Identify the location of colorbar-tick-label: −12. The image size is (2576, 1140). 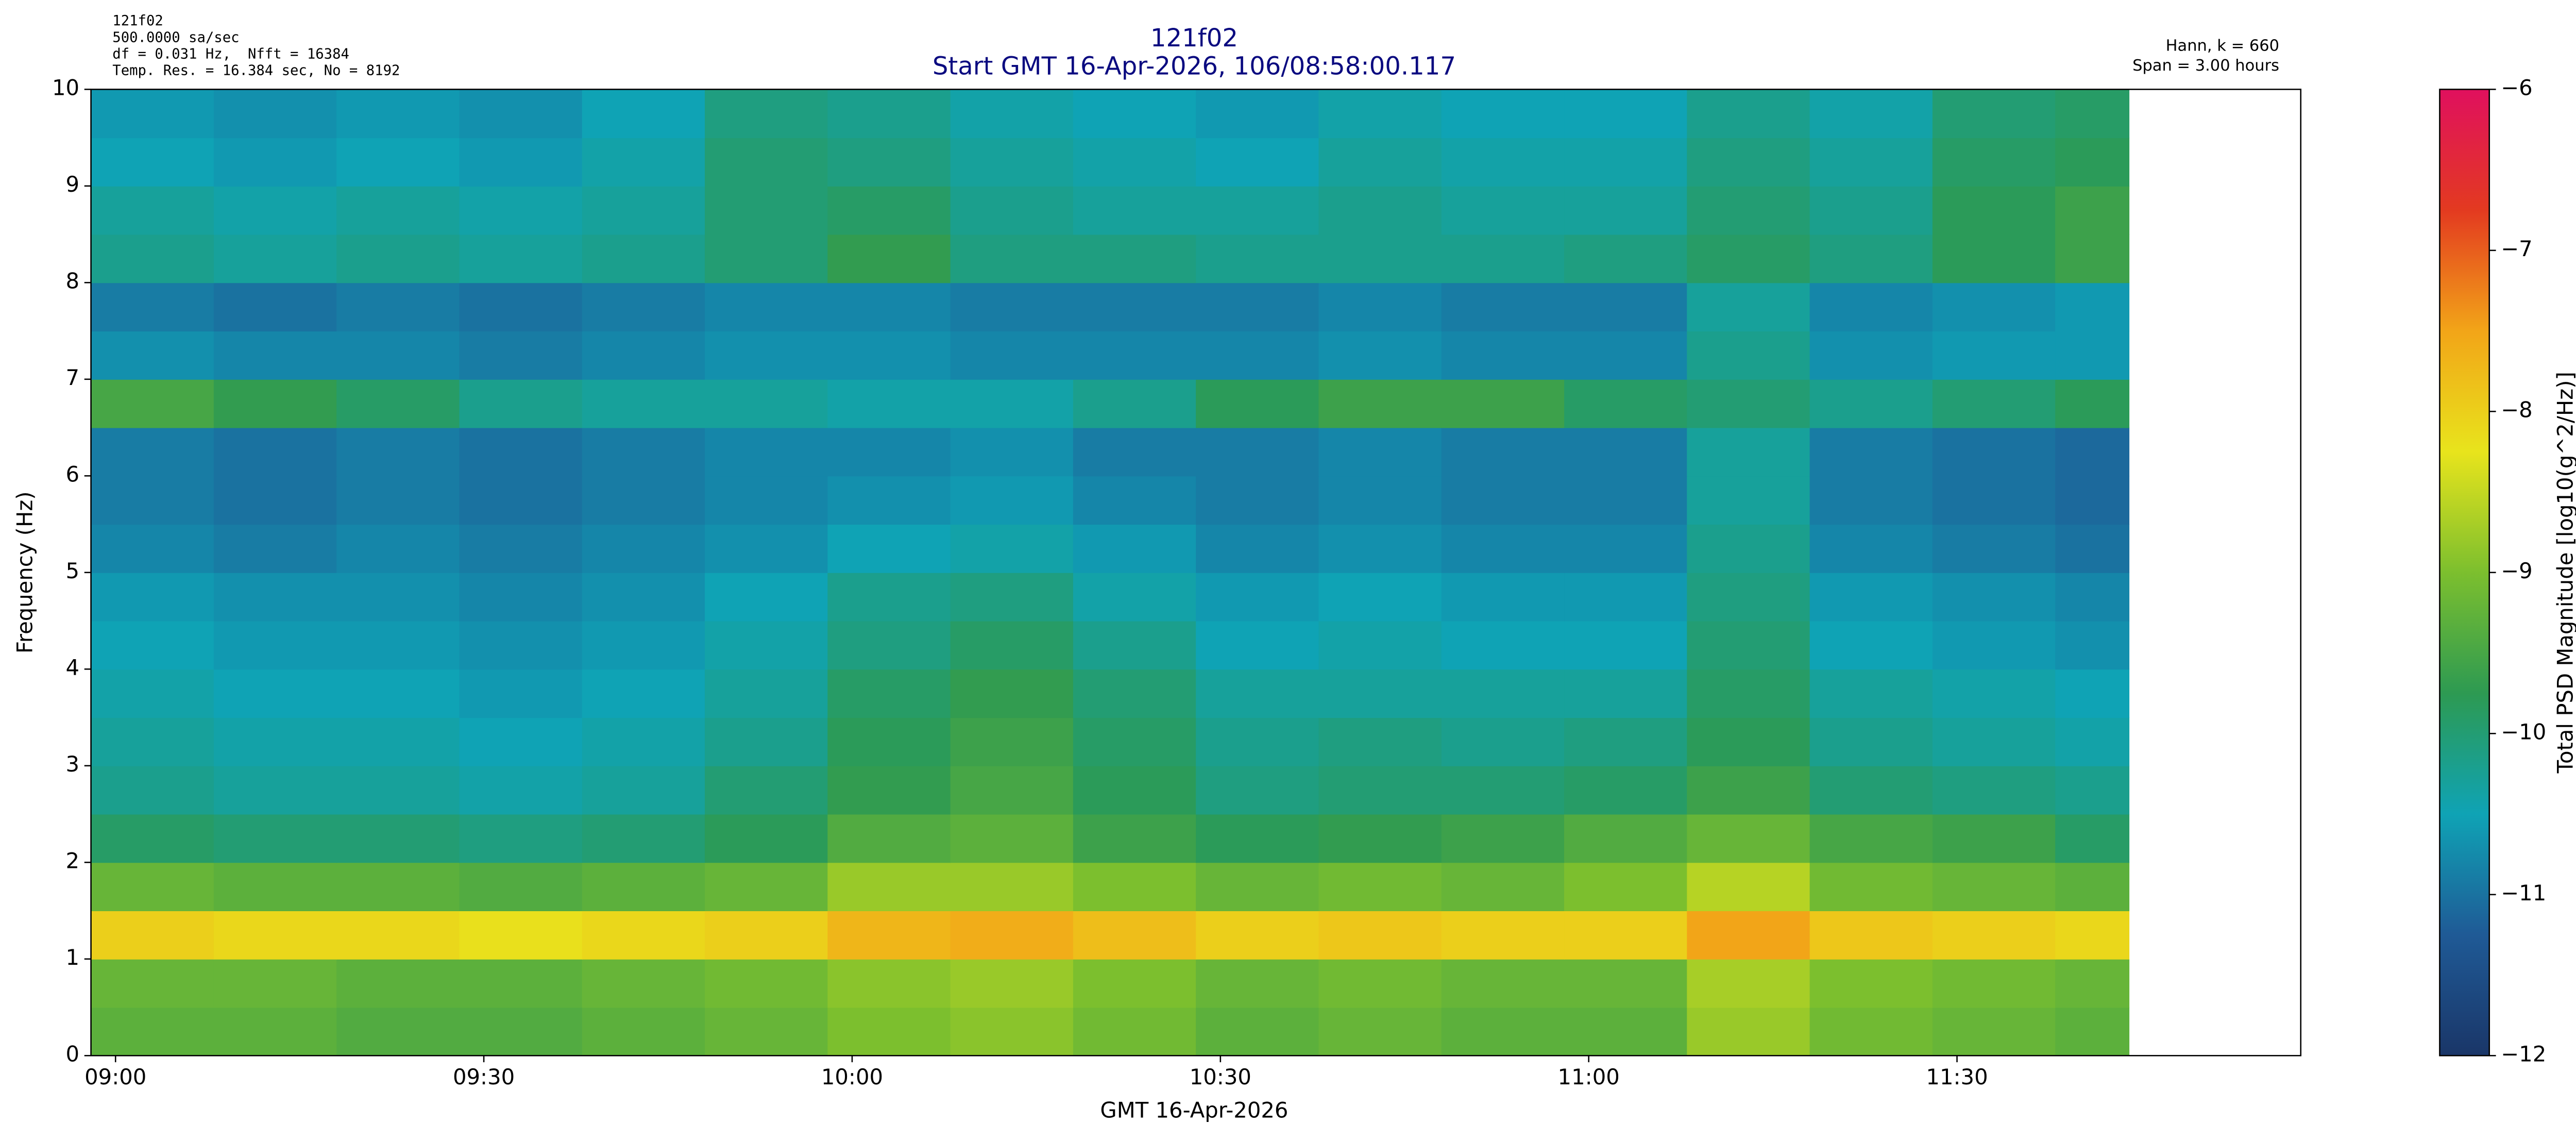
(2523, 1053).